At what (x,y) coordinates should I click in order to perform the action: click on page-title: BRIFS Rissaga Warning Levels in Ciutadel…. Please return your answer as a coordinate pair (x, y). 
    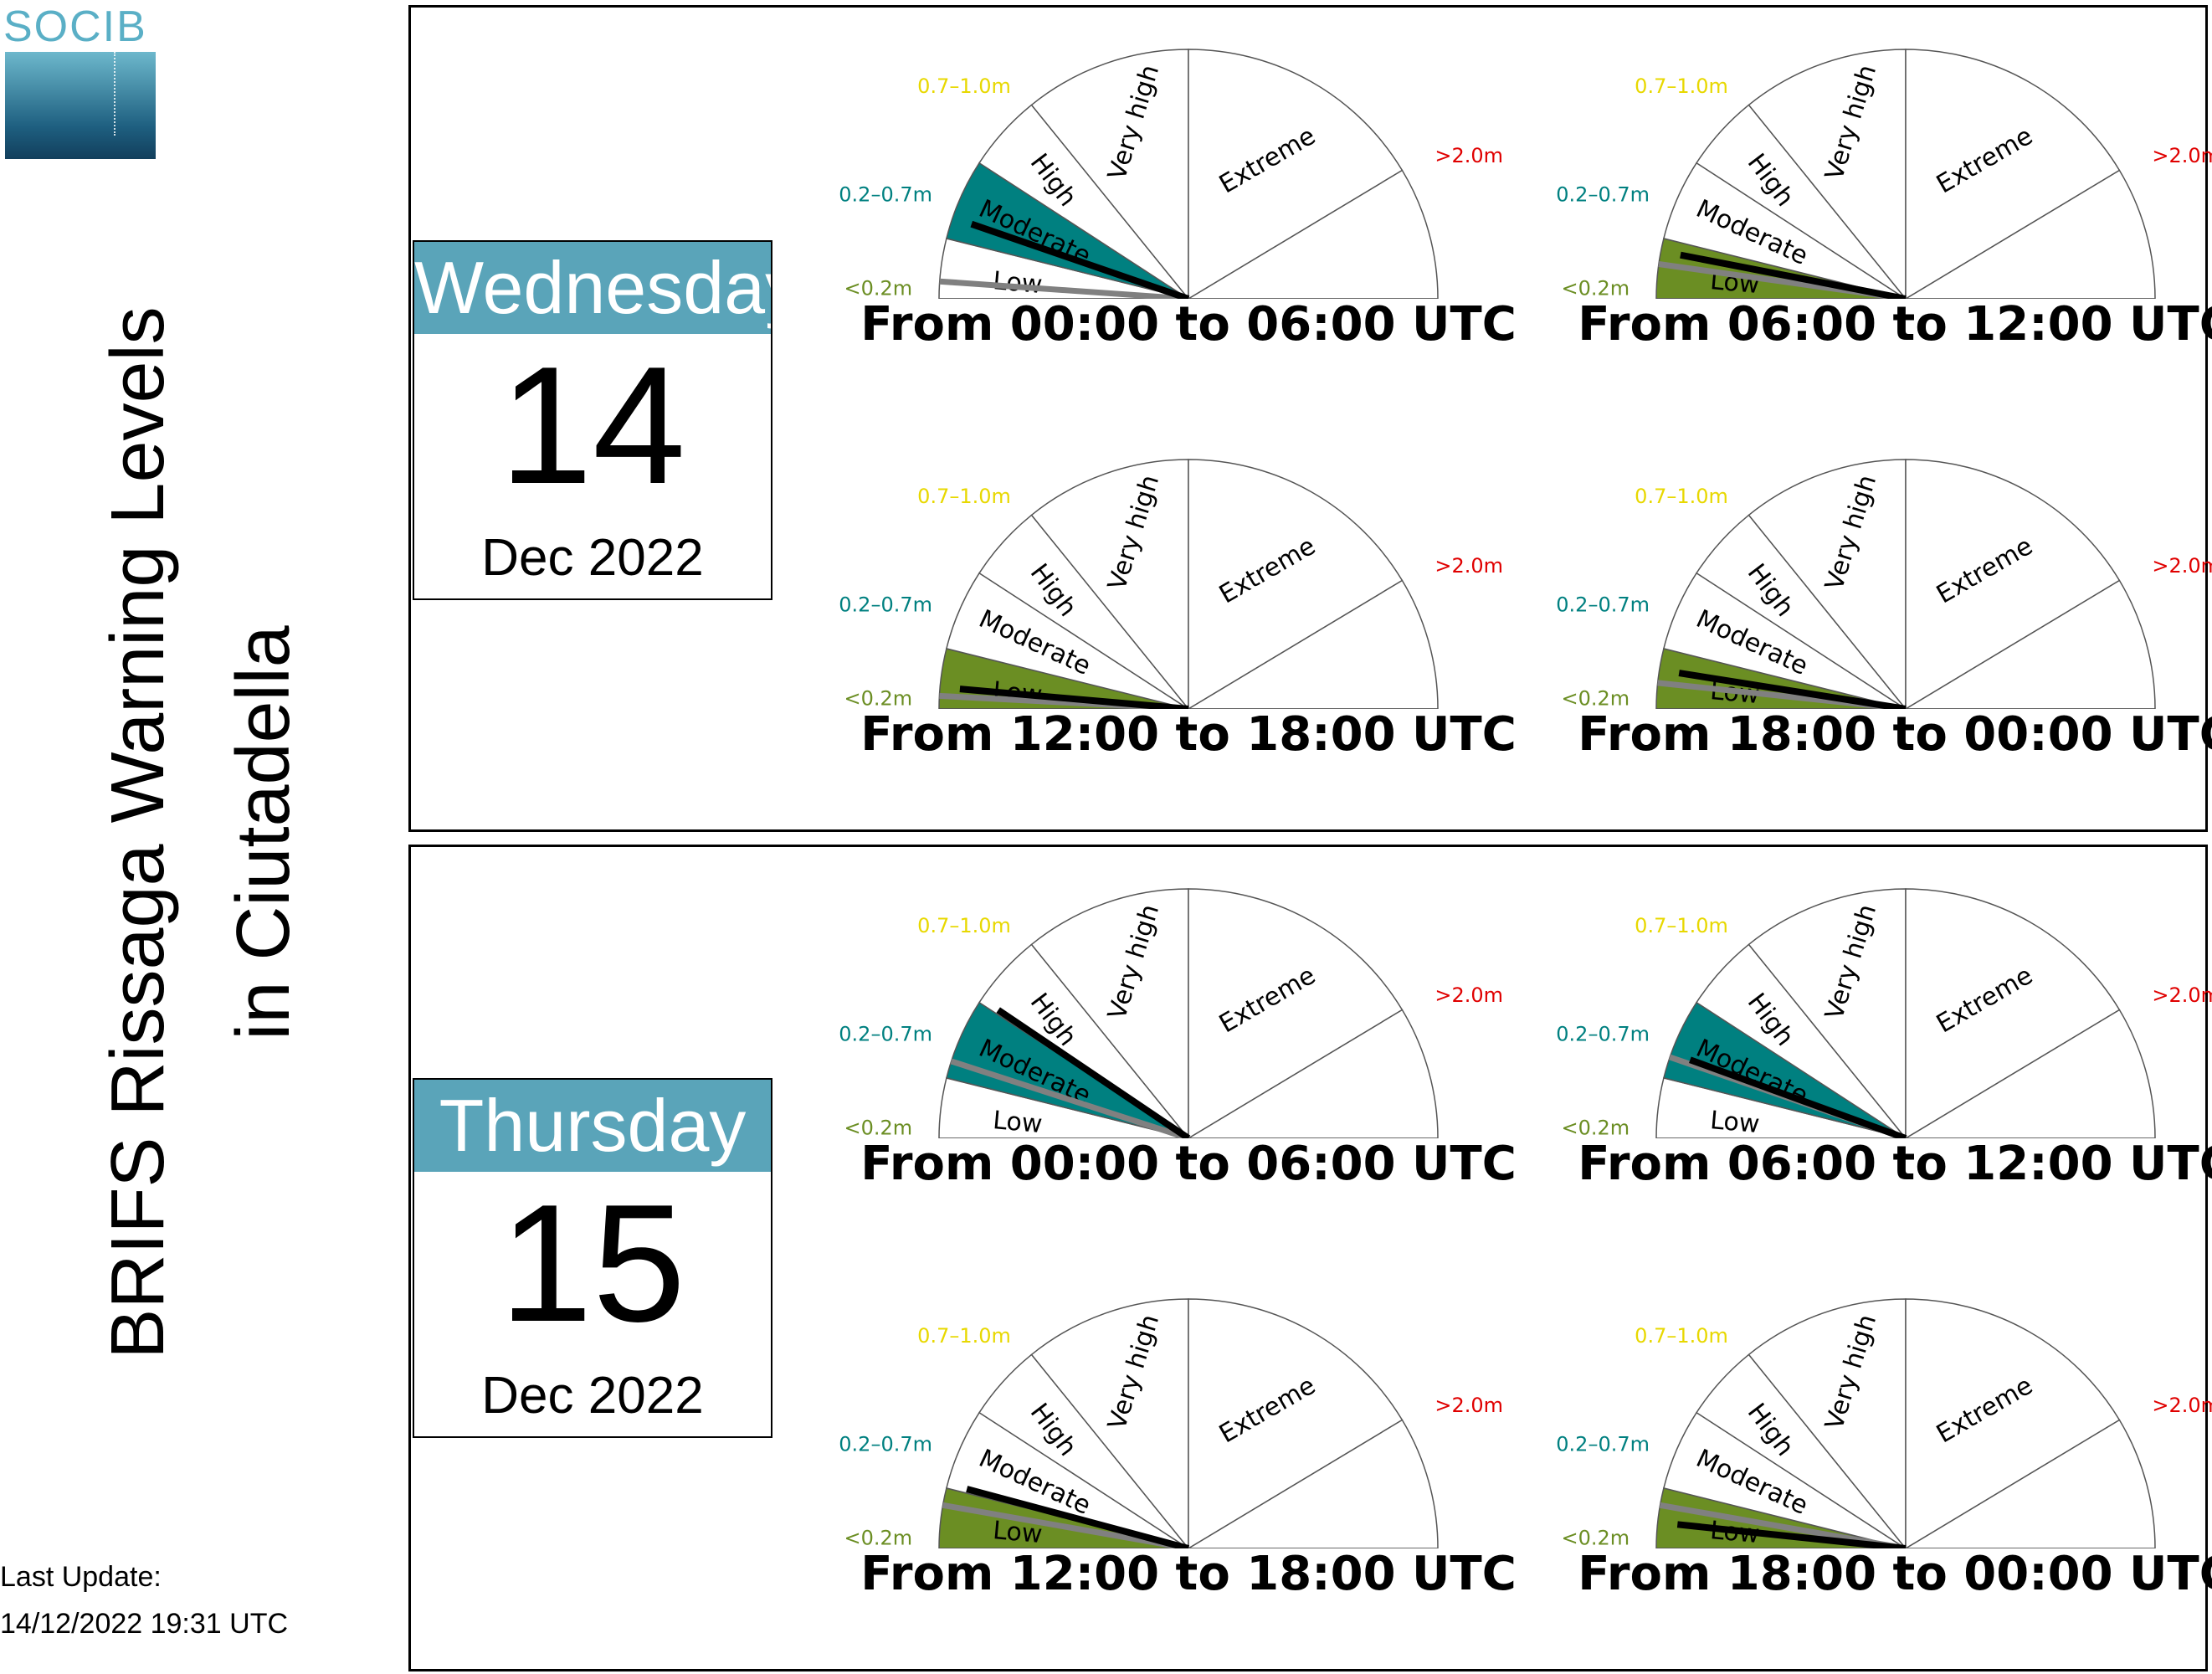
    Looking at the image, I should click on (200, 832).